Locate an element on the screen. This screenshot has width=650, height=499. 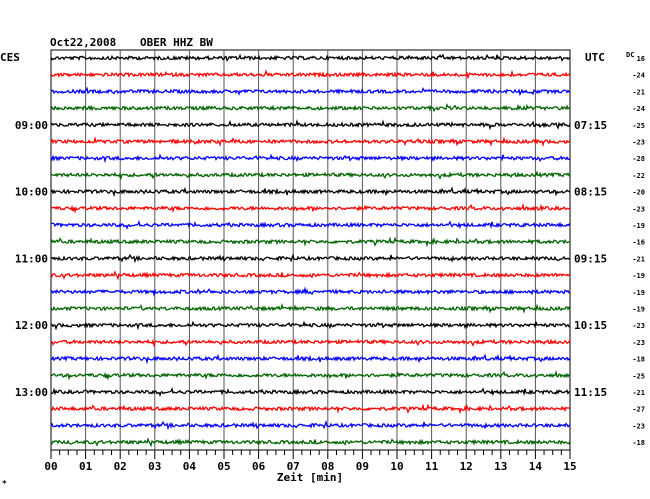
x-tick-label: 02 is located at coordinates (120, 466).